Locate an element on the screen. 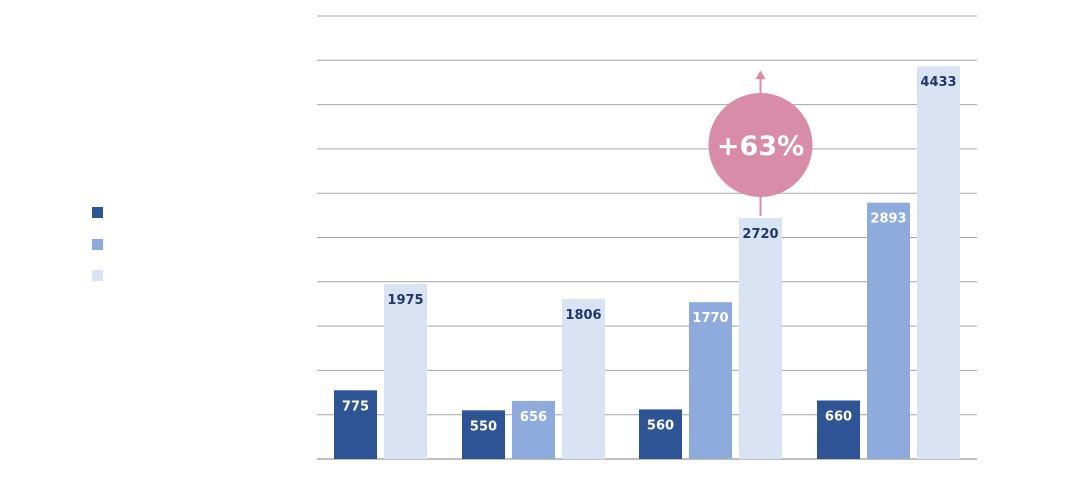  bar-value-label: 2893 is located at coordinates (888, 219).